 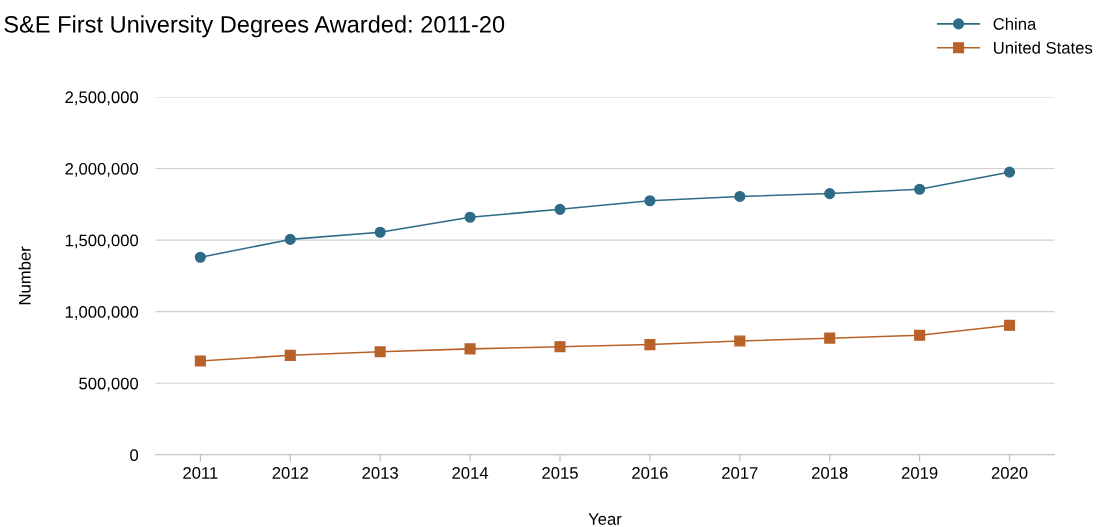 What do you see at coordinates (102, 313) in the screenshot?
I see `y-tick-label: 1,000,000` at bounding box center [102, 313].